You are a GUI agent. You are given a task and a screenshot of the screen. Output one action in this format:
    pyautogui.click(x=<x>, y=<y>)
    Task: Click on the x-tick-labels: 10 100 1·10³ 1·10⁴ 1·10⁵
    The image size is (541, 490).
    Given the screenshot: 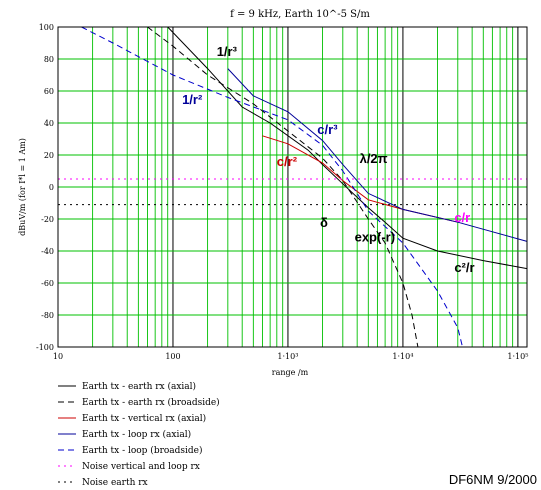 What is the action you would take?
    pyautogui.click(x=291, y=356)
    